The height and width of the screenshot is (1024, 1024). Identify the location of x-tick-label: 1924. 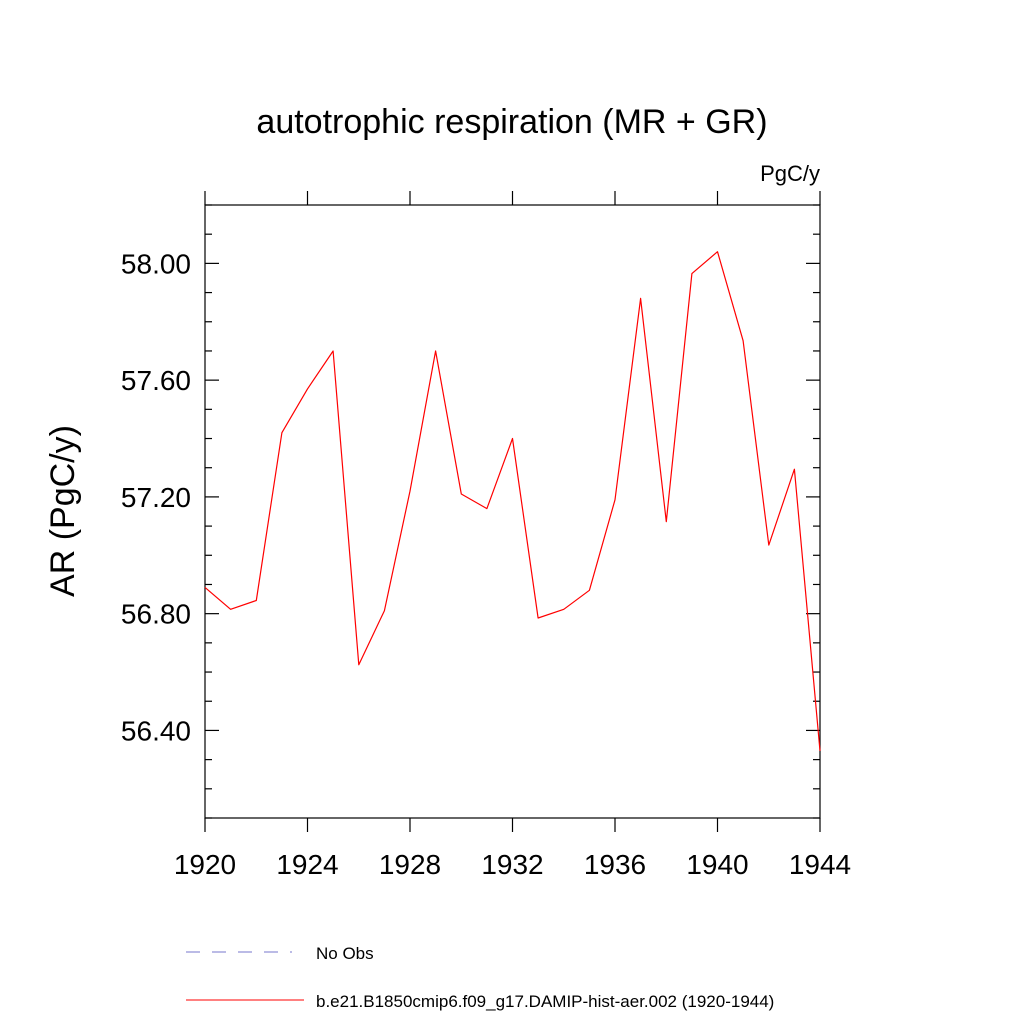
(307, 864).